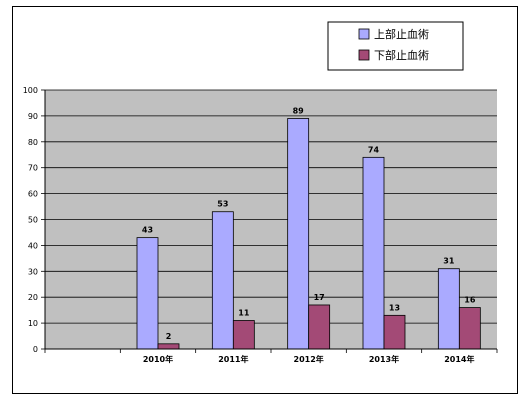 This screenshot has width=530, height=410. I want to click on data-label: 89, so click(299, 110).